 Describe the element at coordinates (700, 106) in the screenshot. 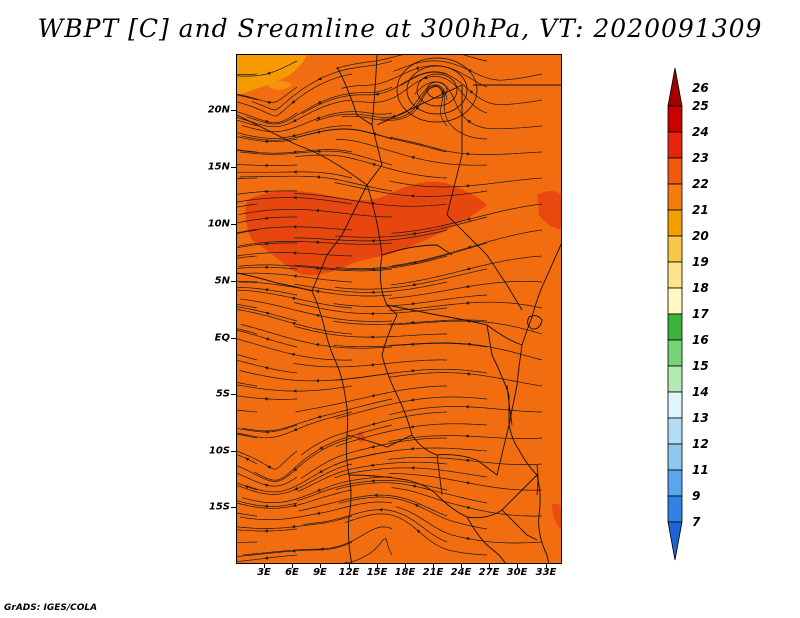

I see `colorbar-label: 25` at that location.